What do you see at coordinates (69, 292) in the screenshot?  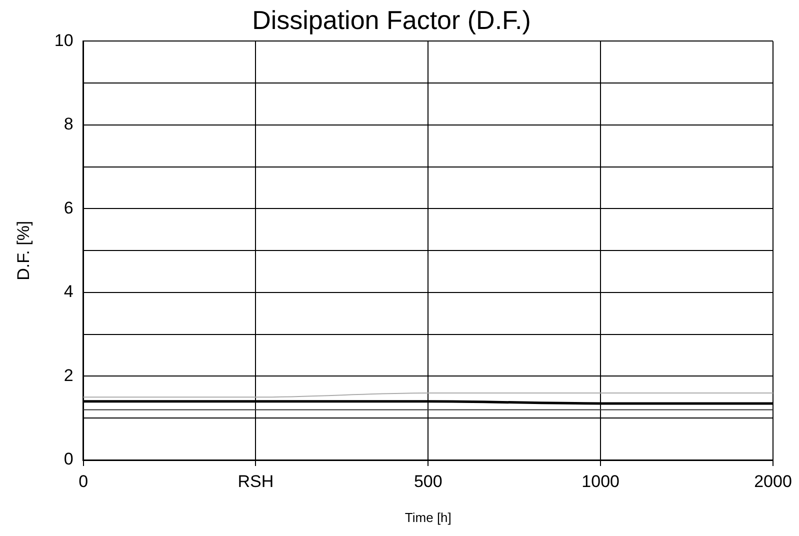 I see `y-tick-label: 4` at bounding box center [69, 292].